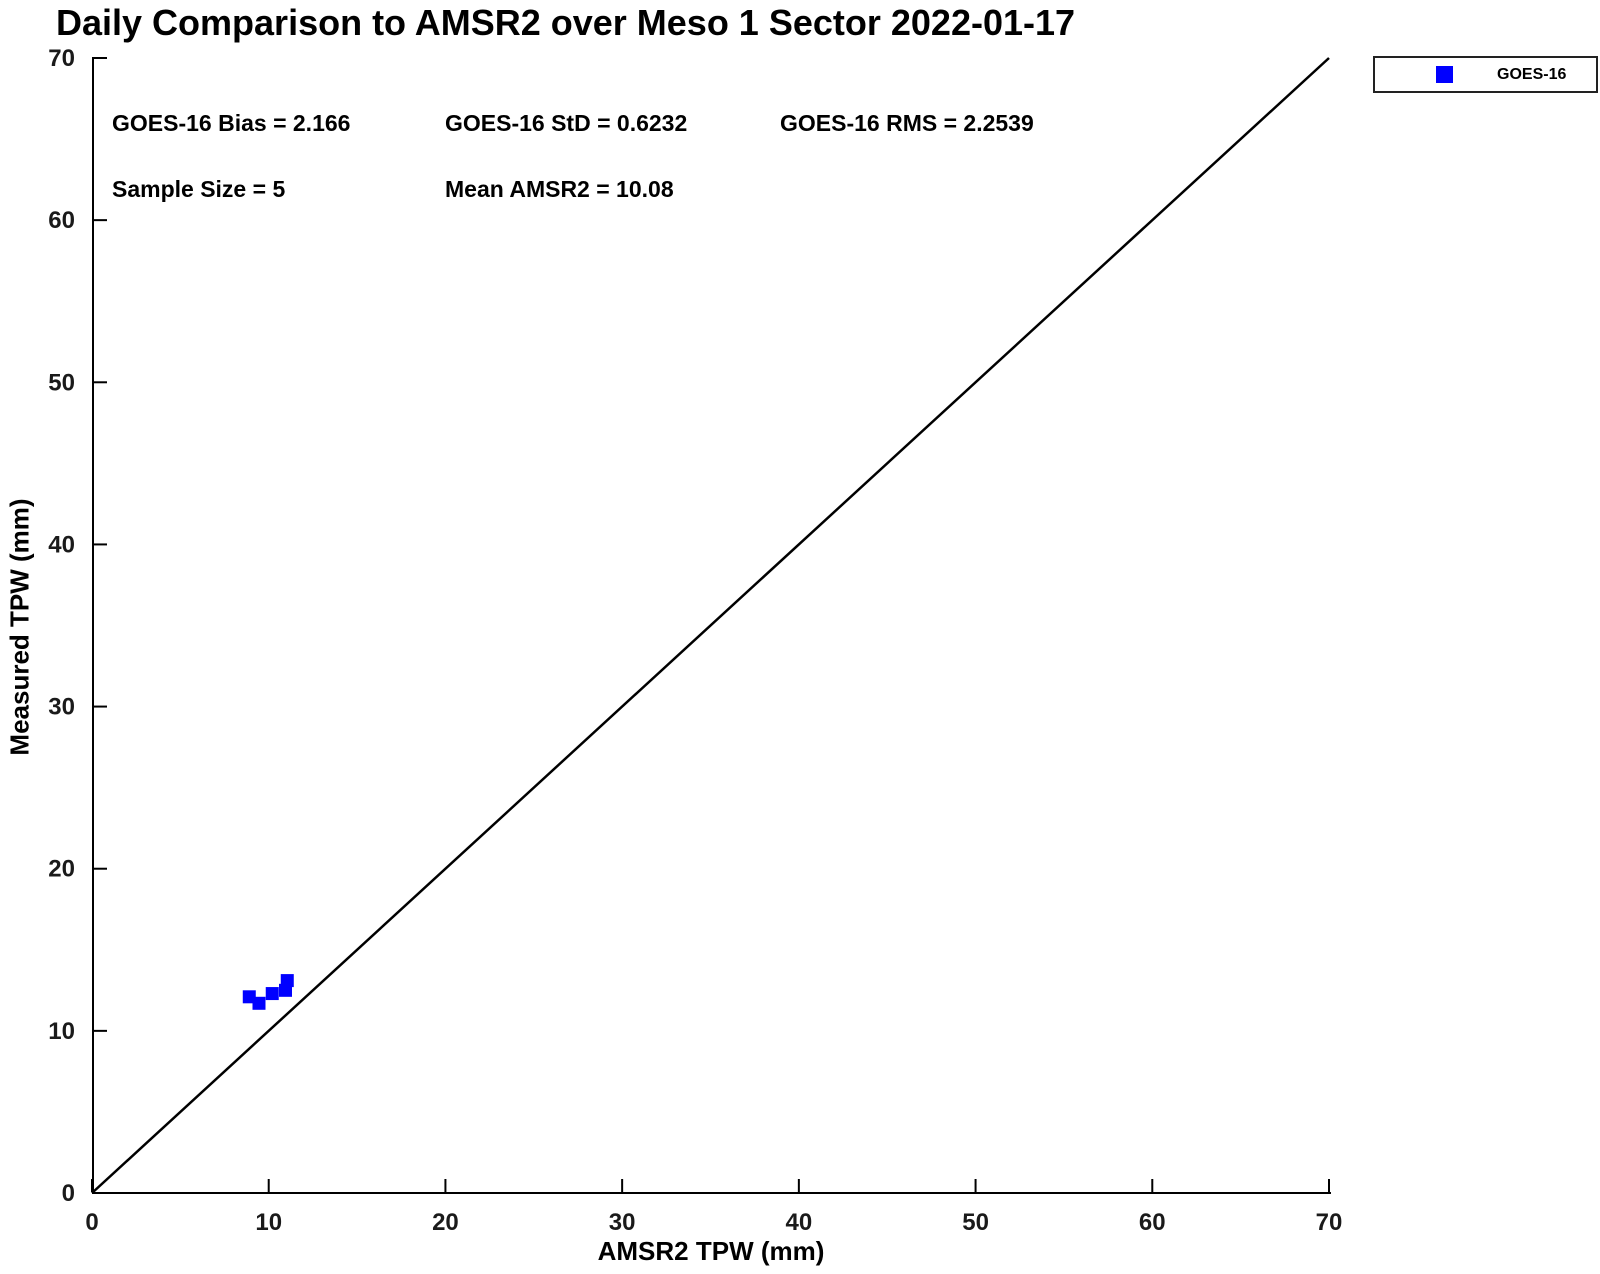  What do you see at coordinates (445, 1222) in the screenshot?
I see `x-tick-label: 20` at bounding box center [445, 1222].